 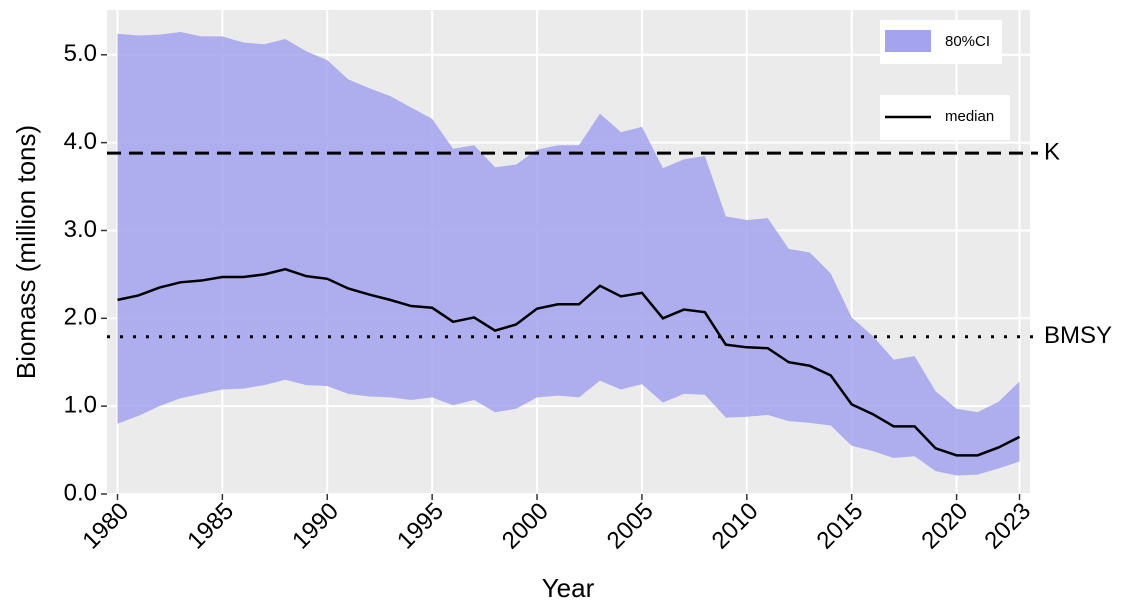 What do you see at coordinates (630, 526) in the screenshot?
I see `x-tick-label: 2005` at bounding box center [630, 526].